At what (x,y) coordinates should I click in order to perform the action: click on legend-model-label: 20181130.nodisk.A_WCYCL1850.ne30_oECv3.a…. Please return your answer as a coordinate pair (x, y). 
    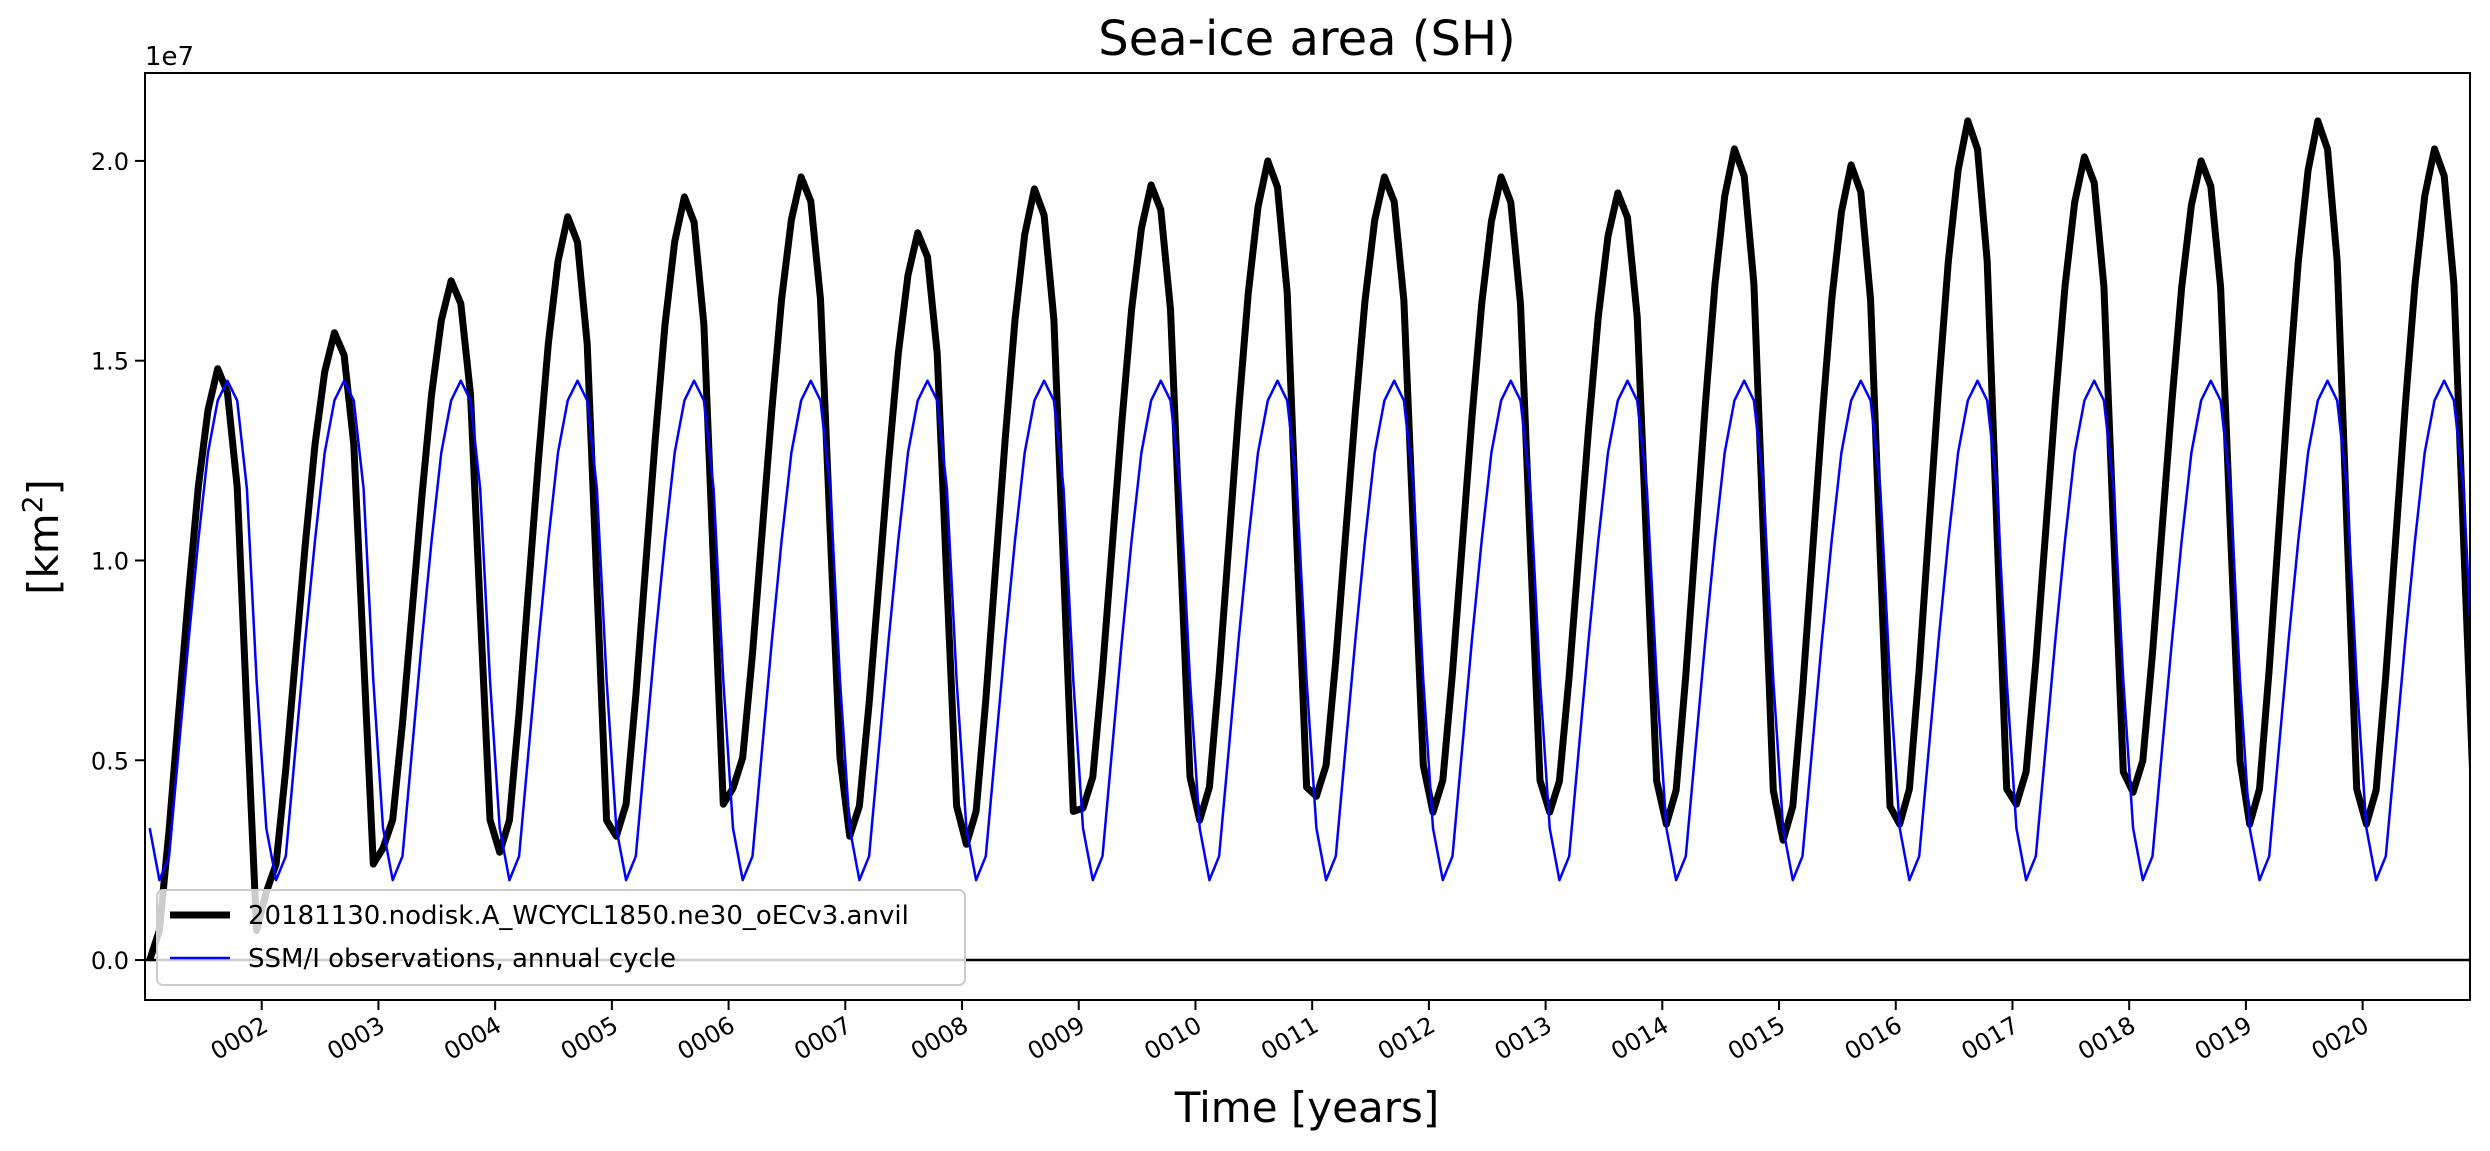
    Looking at the image, I should click on (578, 916).